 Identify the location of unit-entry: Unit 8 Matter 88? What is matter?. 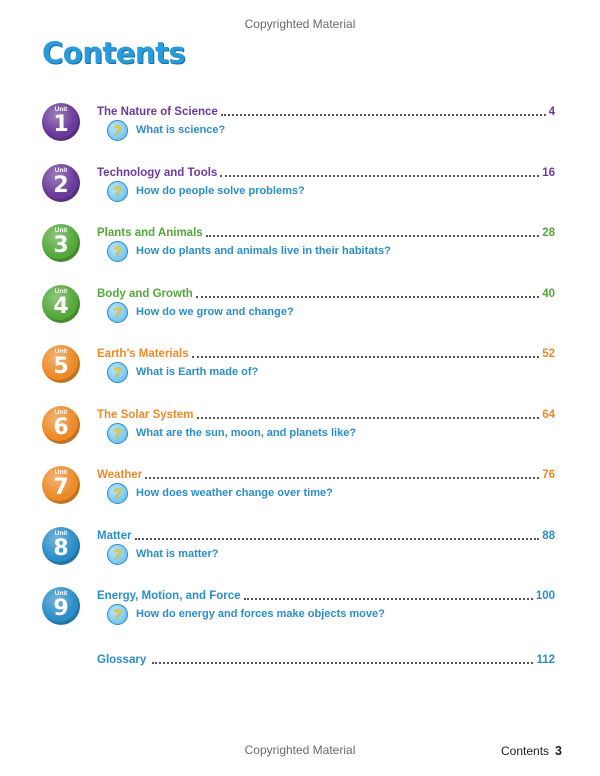
(300, 557).